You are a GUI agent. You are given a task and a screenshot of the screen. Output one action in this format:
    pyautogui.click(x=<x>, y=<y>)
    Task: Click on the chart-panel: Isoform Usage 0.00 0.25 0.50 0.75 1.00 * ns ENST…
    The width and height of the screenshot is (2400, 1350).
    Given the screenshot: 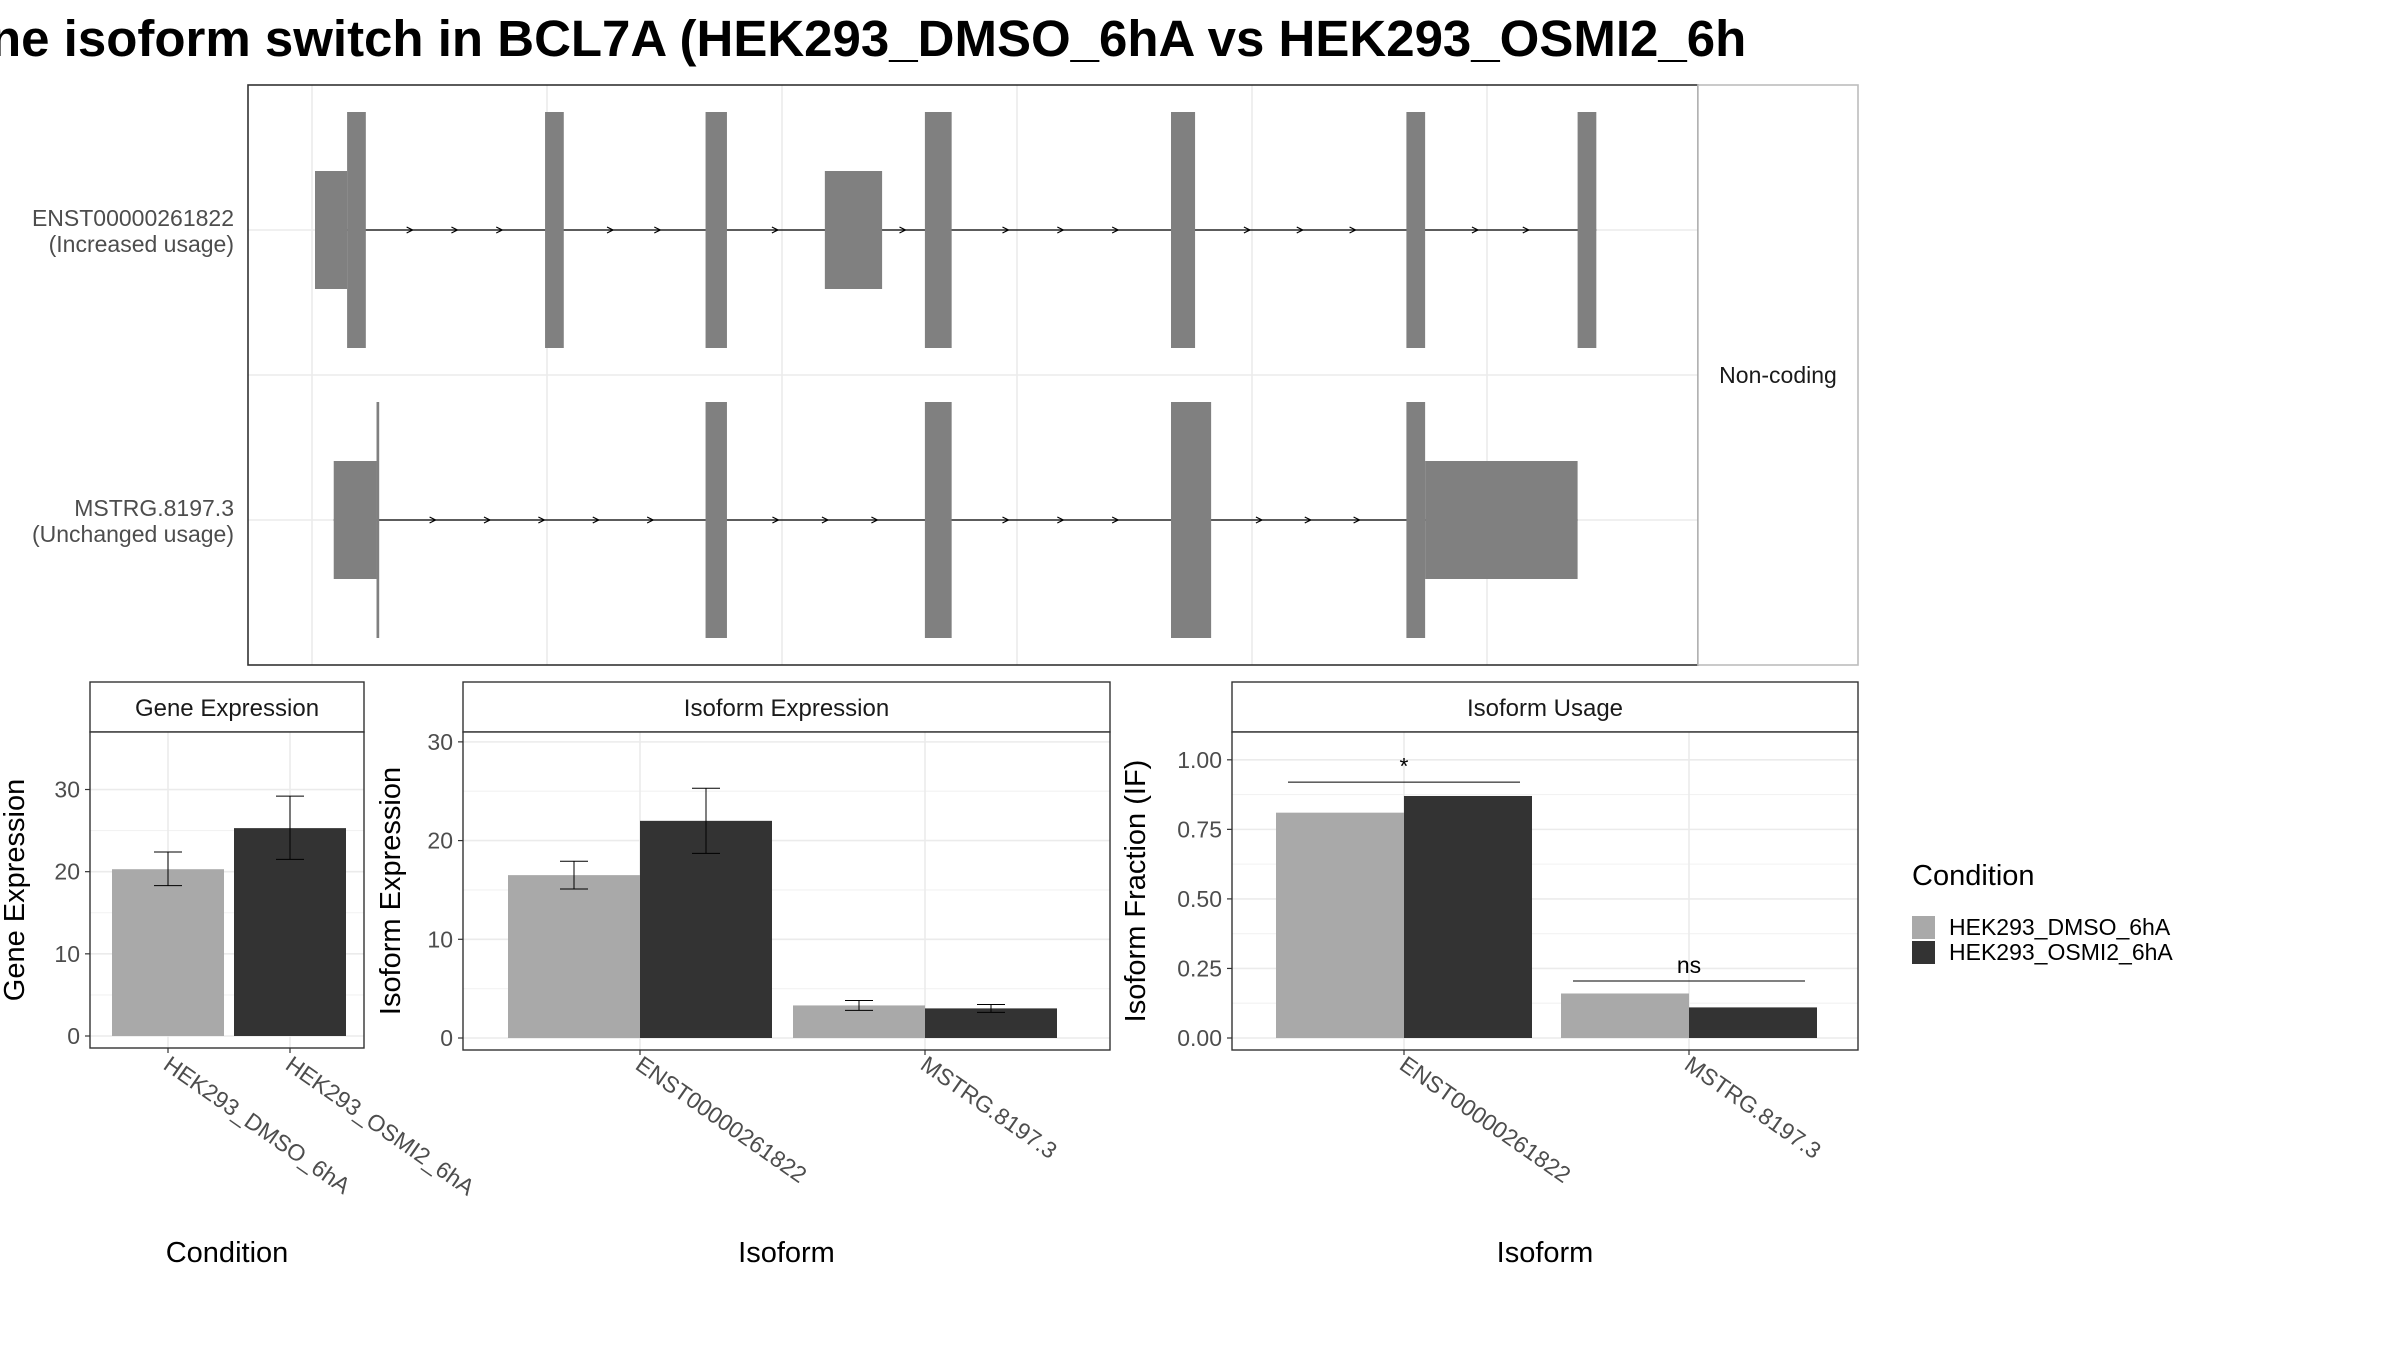 What is the action you would take?
    pyautogui.click(x=1489, y=975)
    